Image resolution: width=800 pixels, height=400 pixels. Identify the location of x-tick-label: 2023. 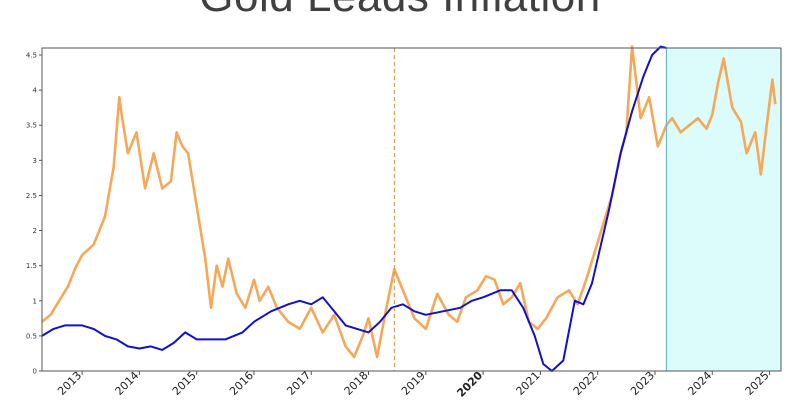
(642, 383).